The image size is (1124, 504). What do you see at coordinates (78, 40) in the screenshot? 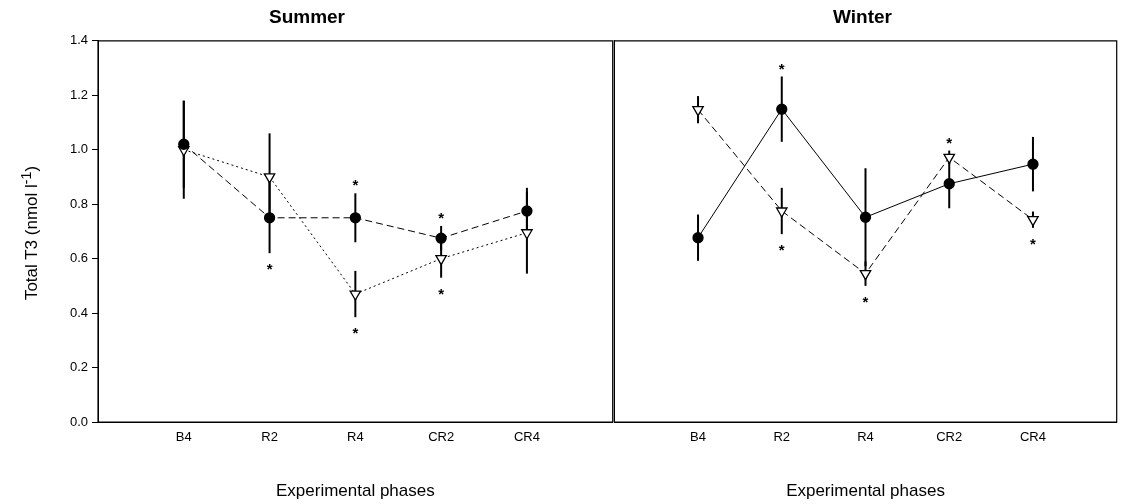
I see `y-tick-label: 1.4` at bounding box center [78, 40].